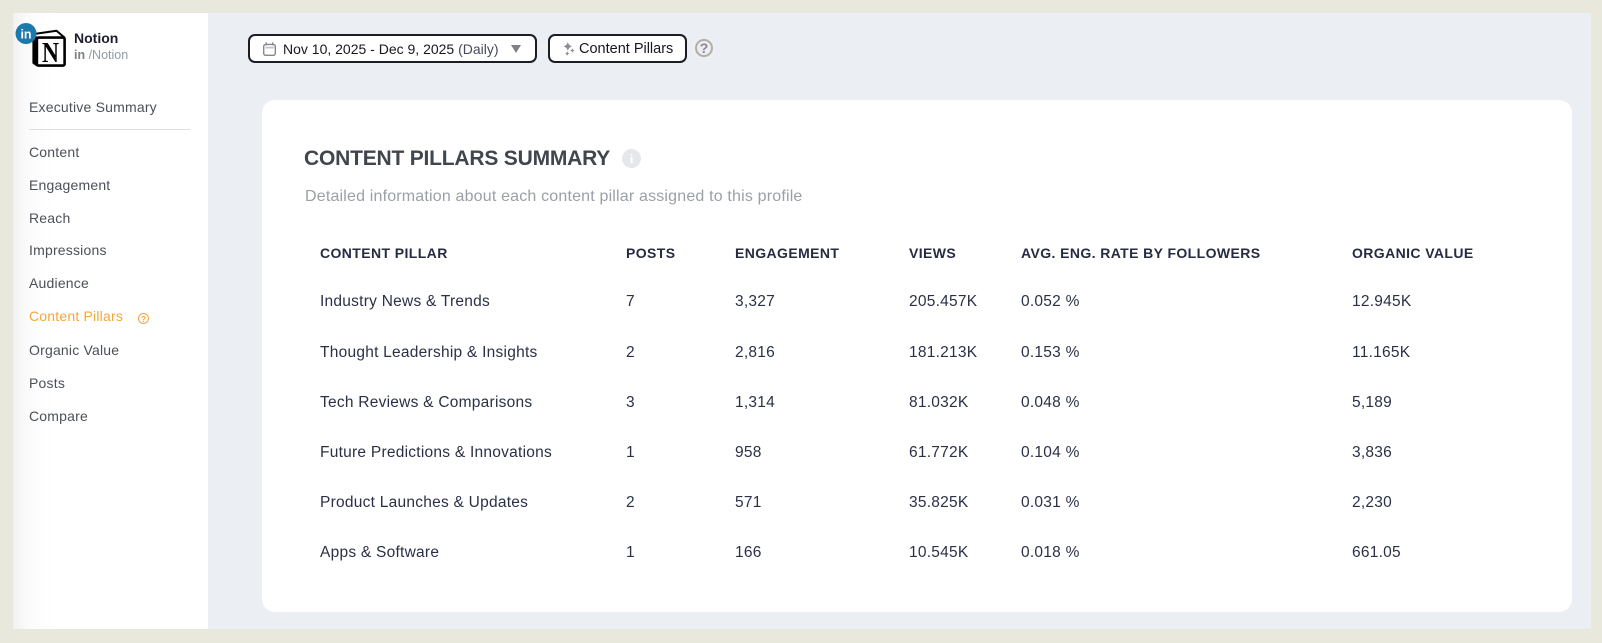 This screenshot has height=643, width=1602. What do you see at coordinates (25, 34) in the screenshot?
I see `svg-text: in` at bounding box center [25, 34].